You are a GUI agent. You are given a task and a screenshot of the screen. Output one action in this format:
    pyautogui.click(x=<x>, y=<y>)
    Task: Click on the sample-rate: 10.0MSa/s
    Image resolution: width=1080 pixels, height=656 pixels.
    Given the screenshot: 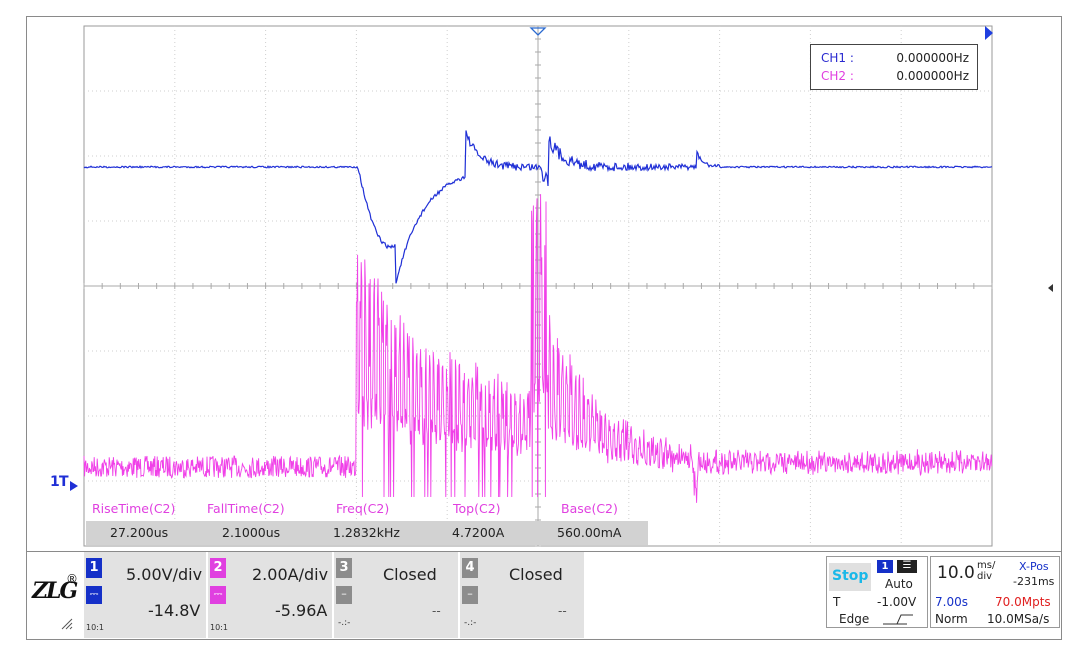 What is the action you would take?
    pyautogui.click(x=1018, y=619)
    